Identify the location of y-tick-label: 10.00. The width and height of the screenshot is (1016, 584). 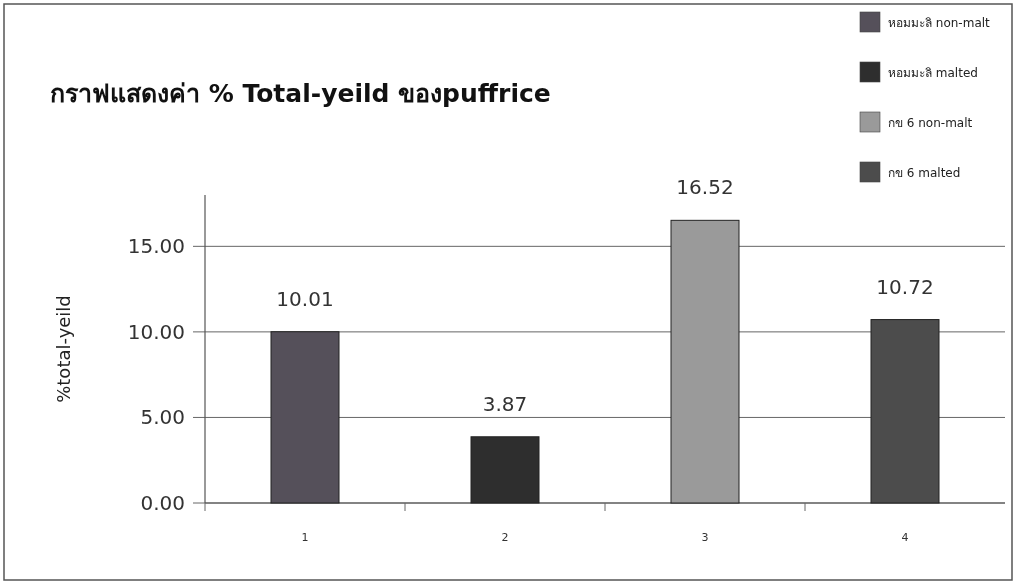
(156, 331).